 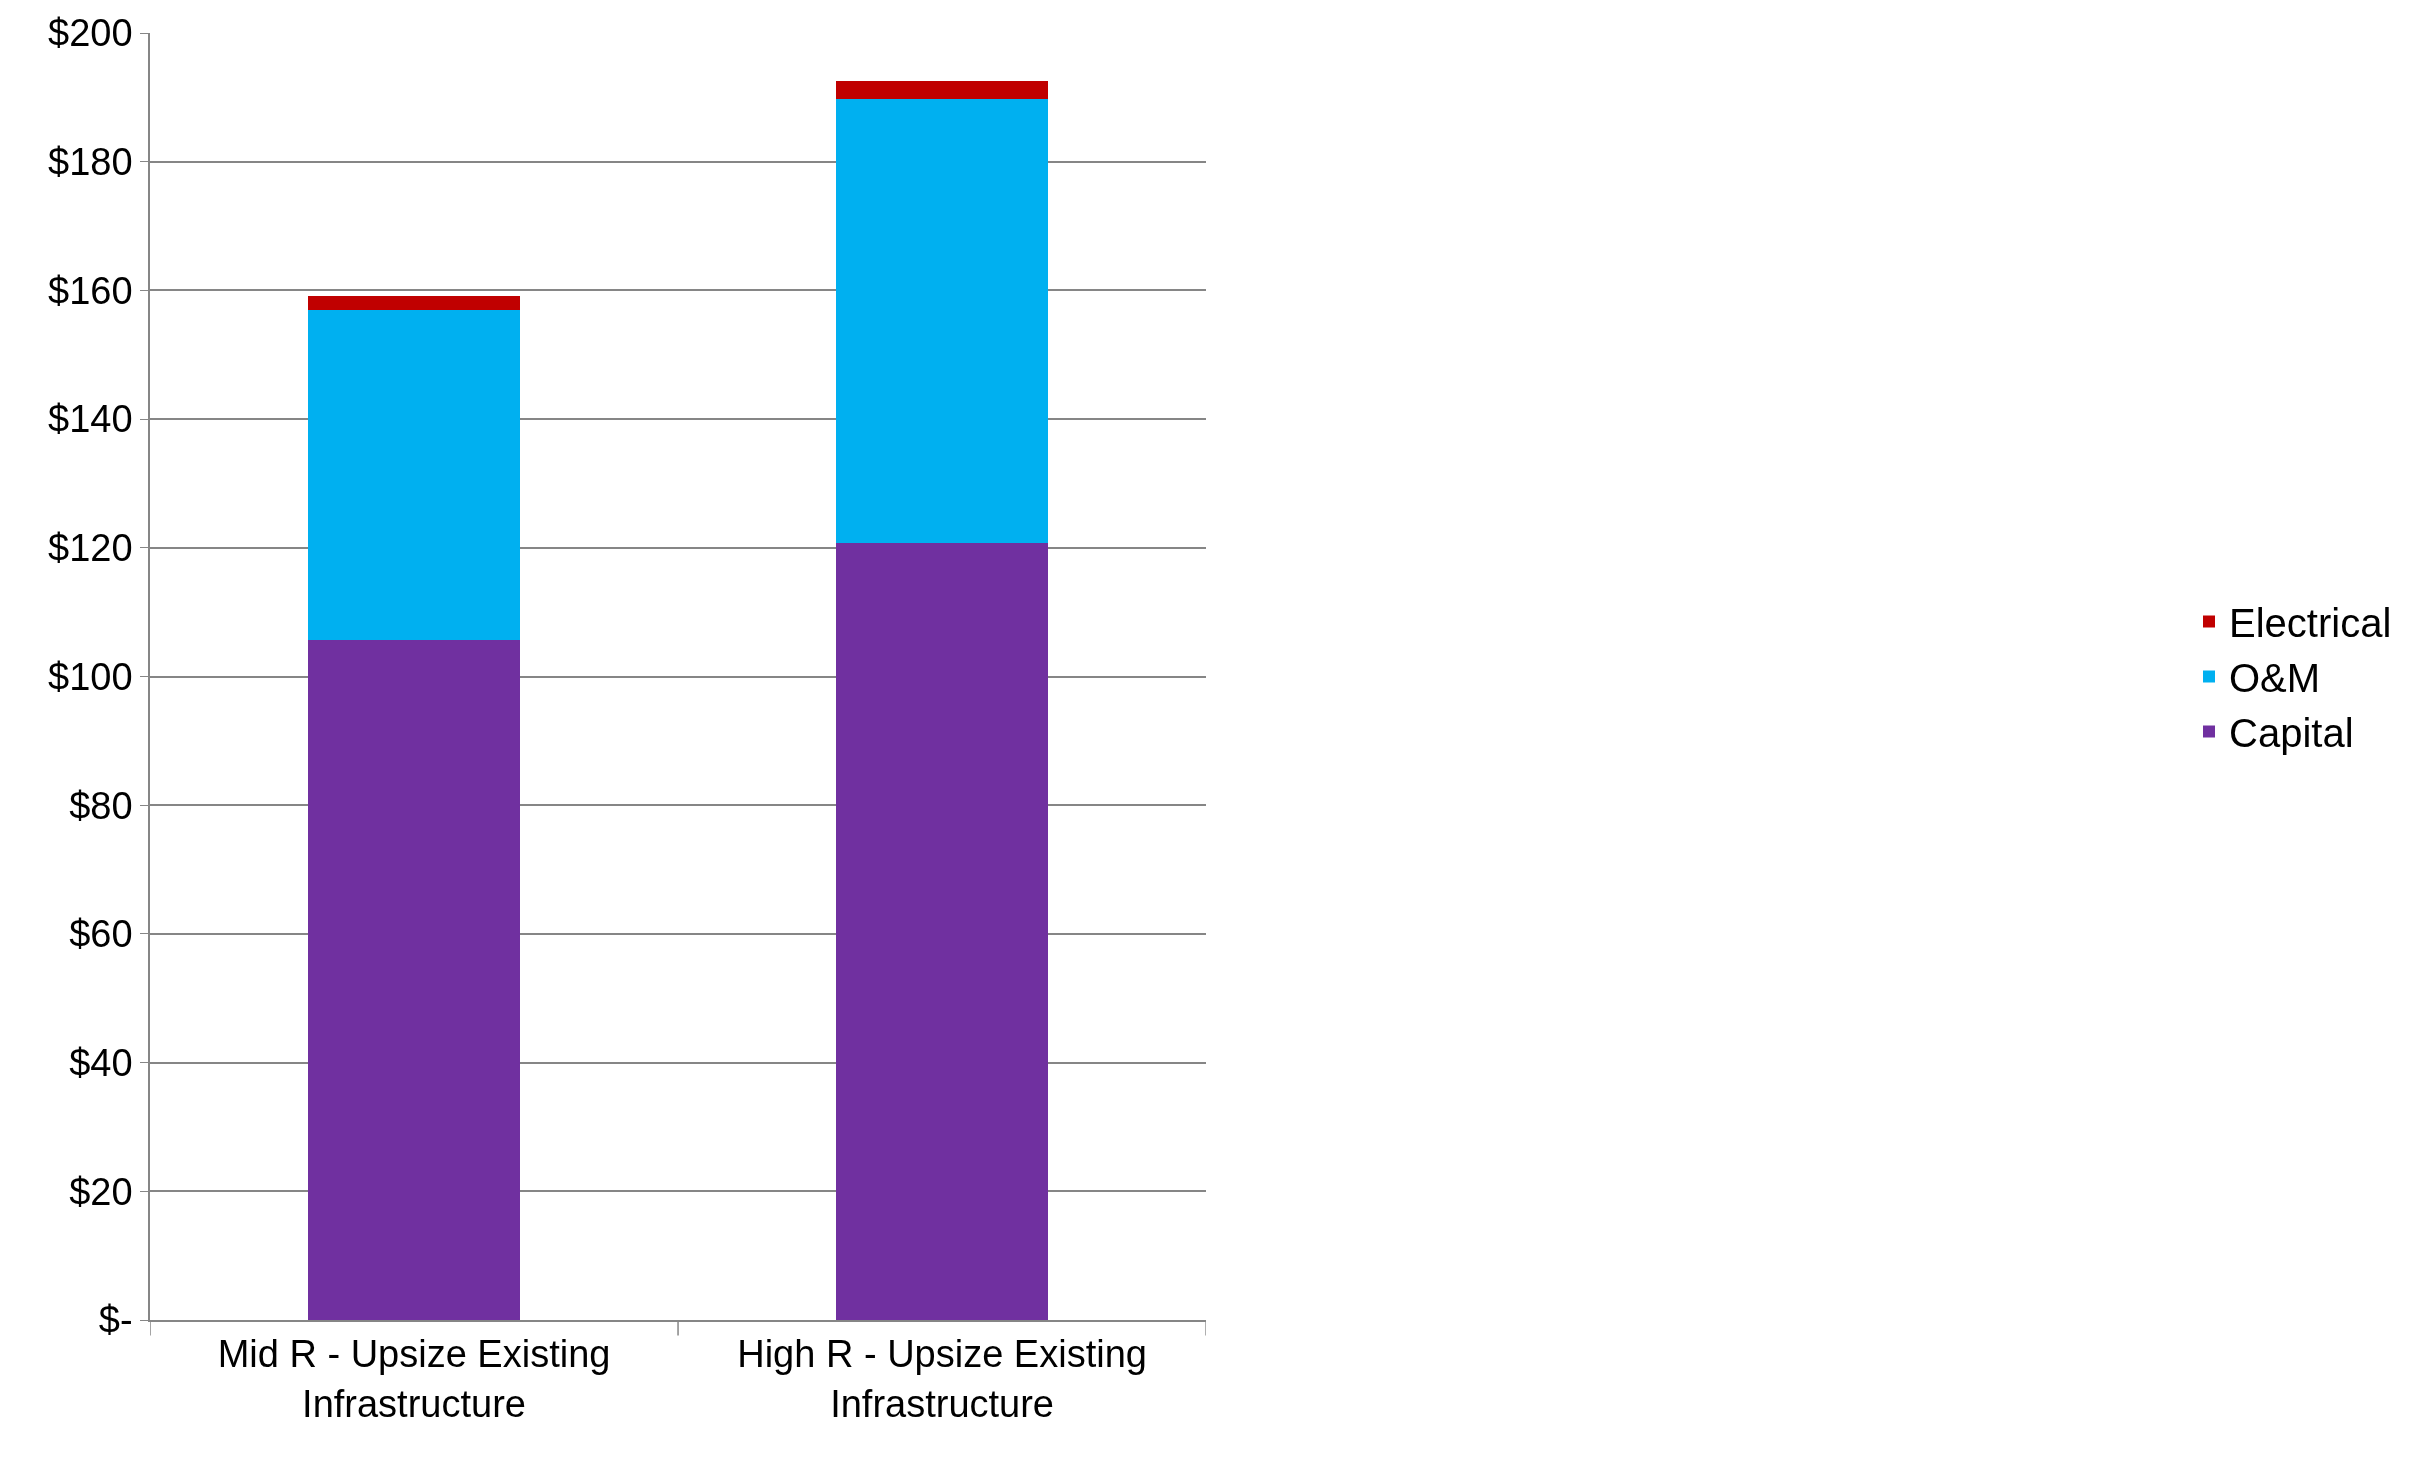 I want to click on y-tick-label: $40, so click(x=101, y=1062).